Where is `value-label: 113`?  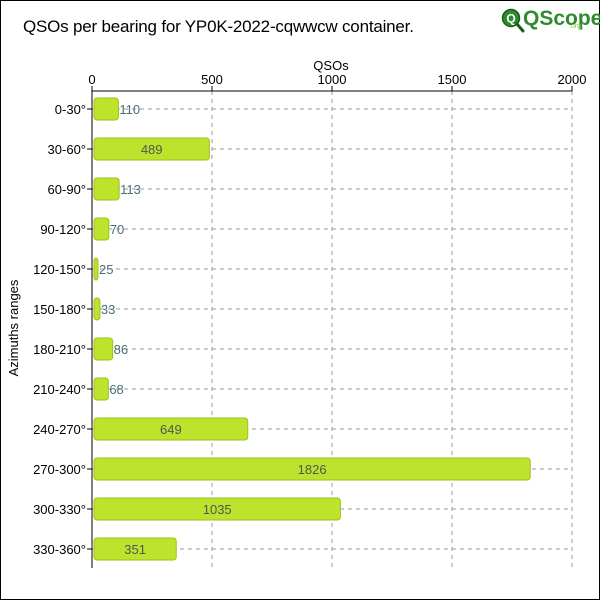
value-label: 113 is located at coordinates (130, 189).